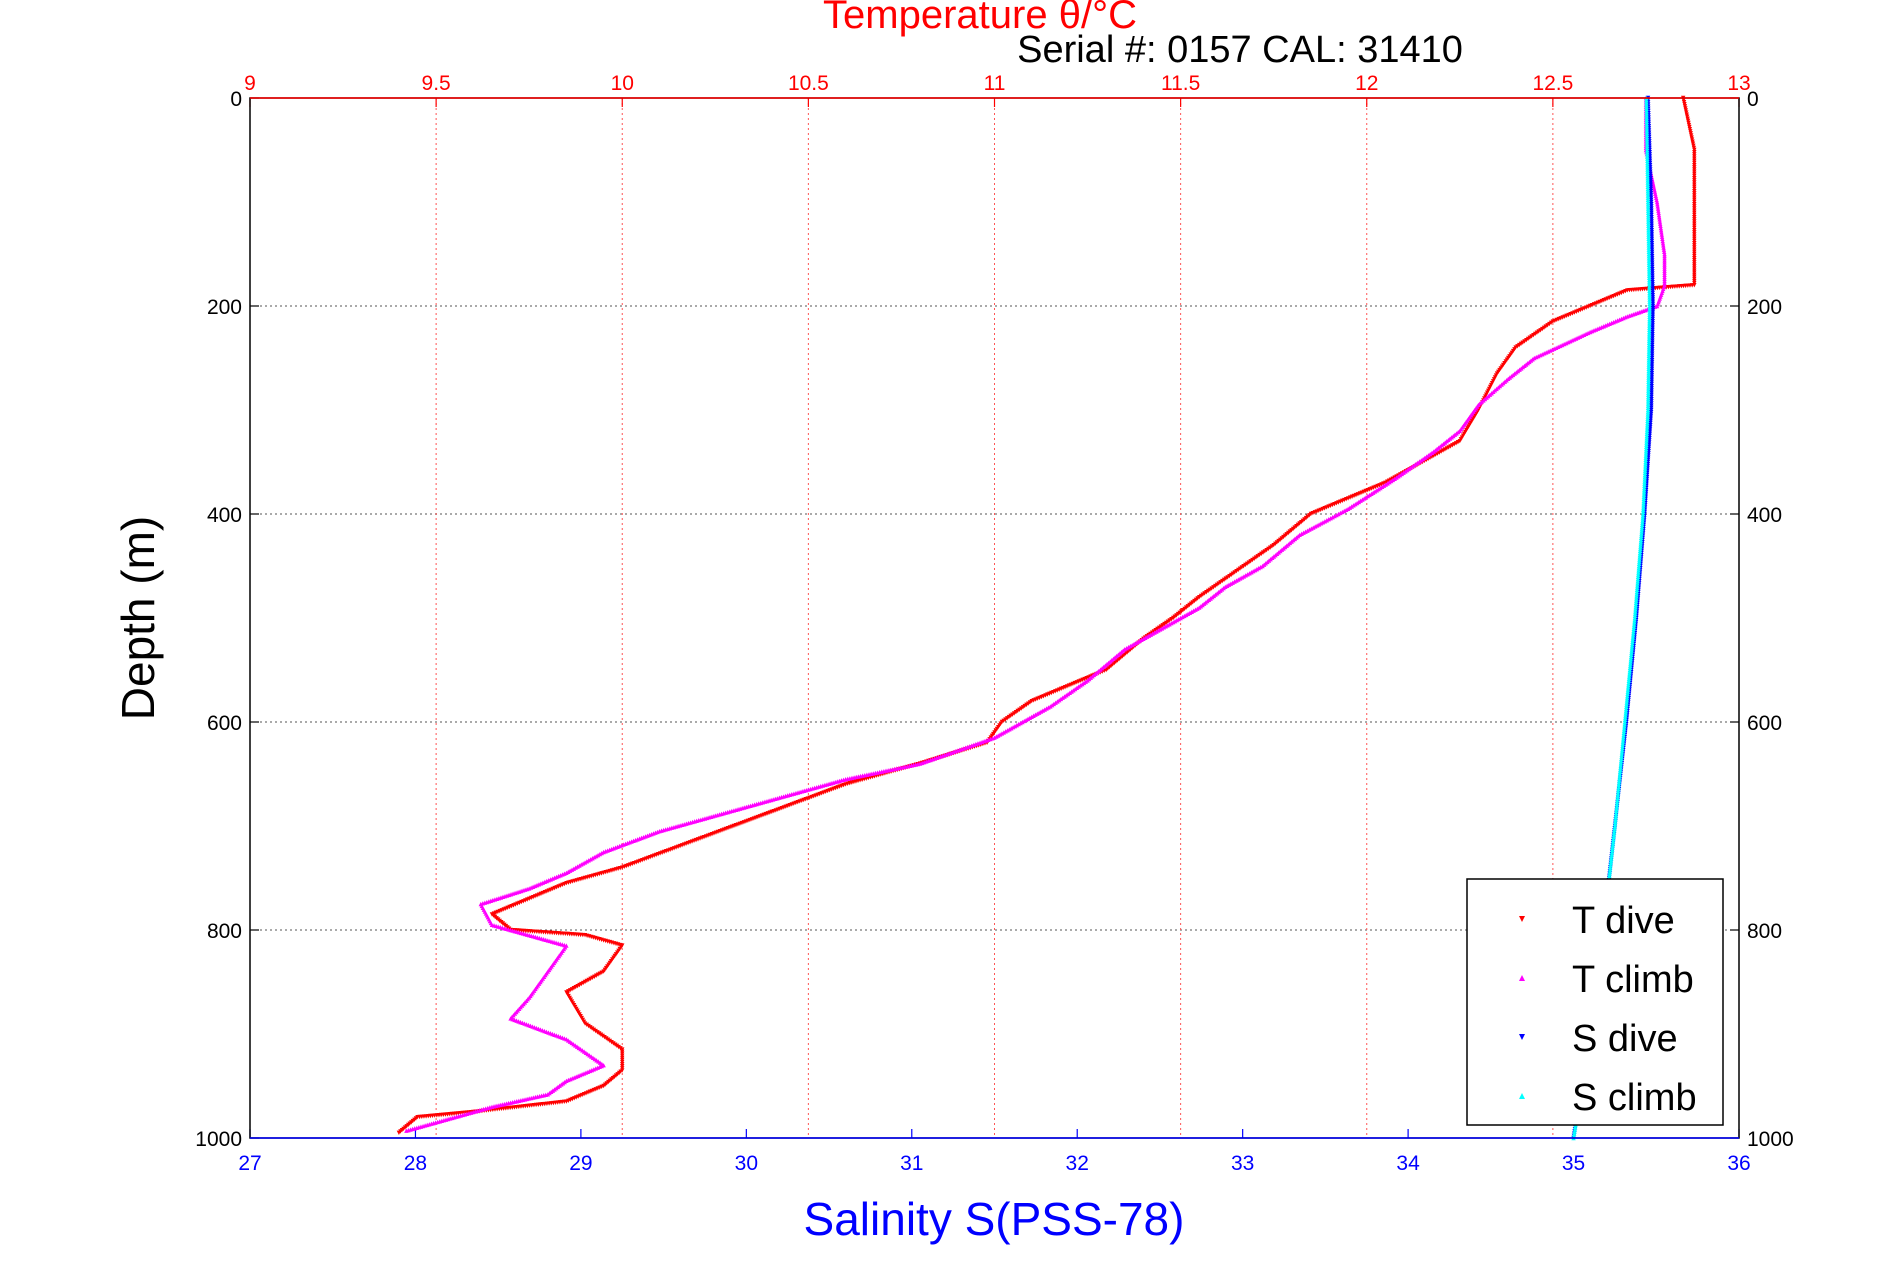  I want to click on depth-tick-label-right: 800, so click(1764, 931).